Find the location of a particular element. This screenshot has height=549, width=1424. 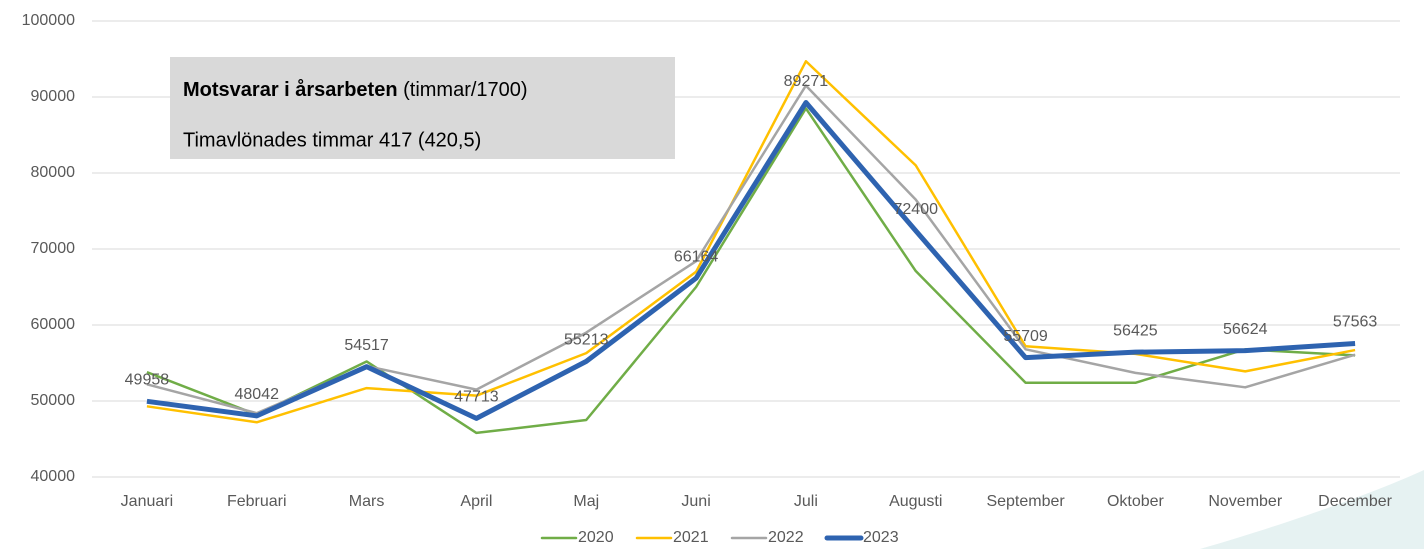

annotation: Motsvarar i årsarbeten (timmar/1700) is located at coordinates (355, 89).